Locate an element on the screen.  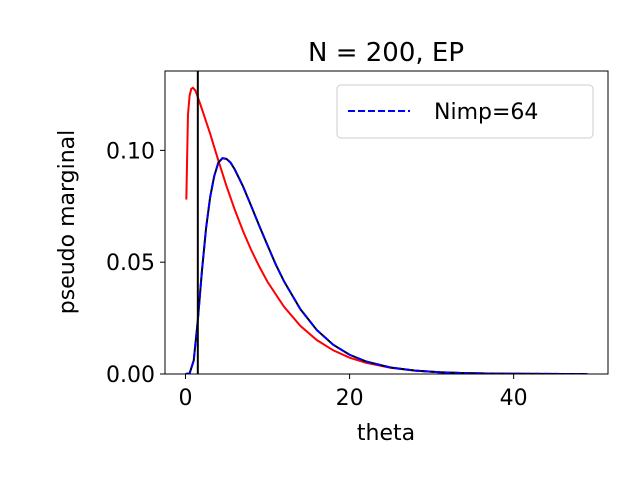
x-tick-label-0: 0 is located at coordinates (186, 398).